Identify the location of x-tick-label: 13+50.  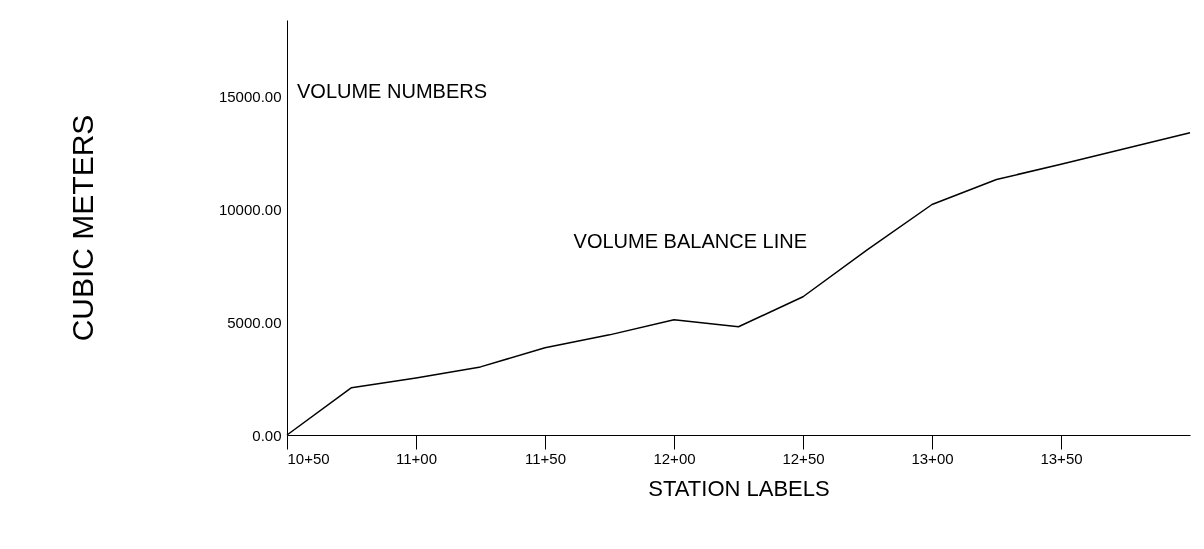
(1061, 458).